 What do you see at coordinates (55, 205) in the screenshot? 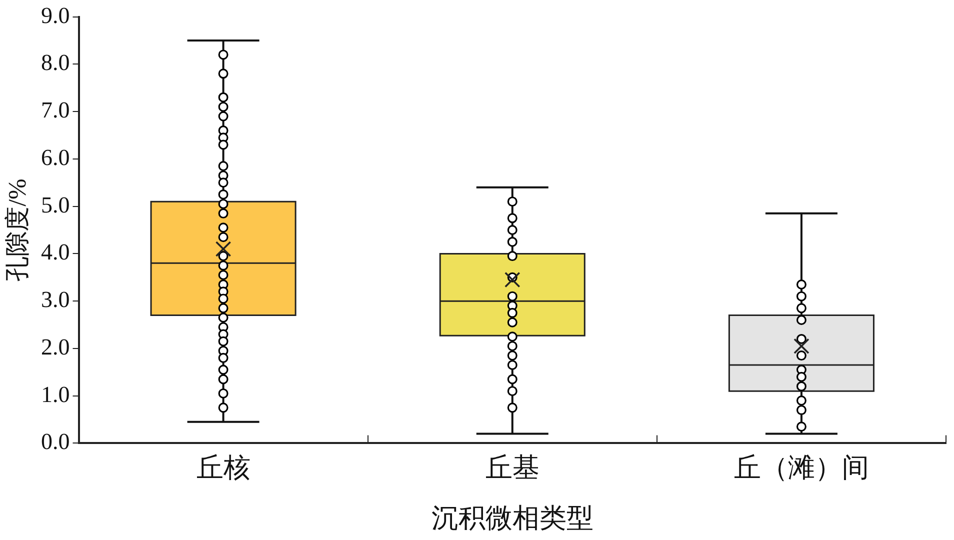
I see `y-tick-label: 5.0` at bounding box center [55, 205].